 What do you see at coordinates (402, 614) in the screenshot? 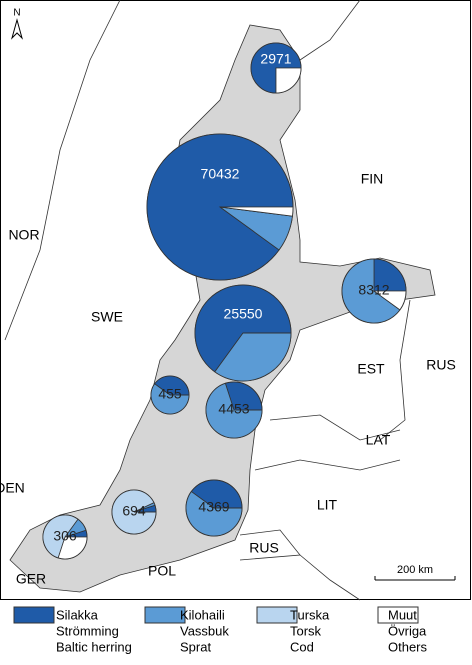
I see `legend-label: Muut` at bounding box center [402, 614].